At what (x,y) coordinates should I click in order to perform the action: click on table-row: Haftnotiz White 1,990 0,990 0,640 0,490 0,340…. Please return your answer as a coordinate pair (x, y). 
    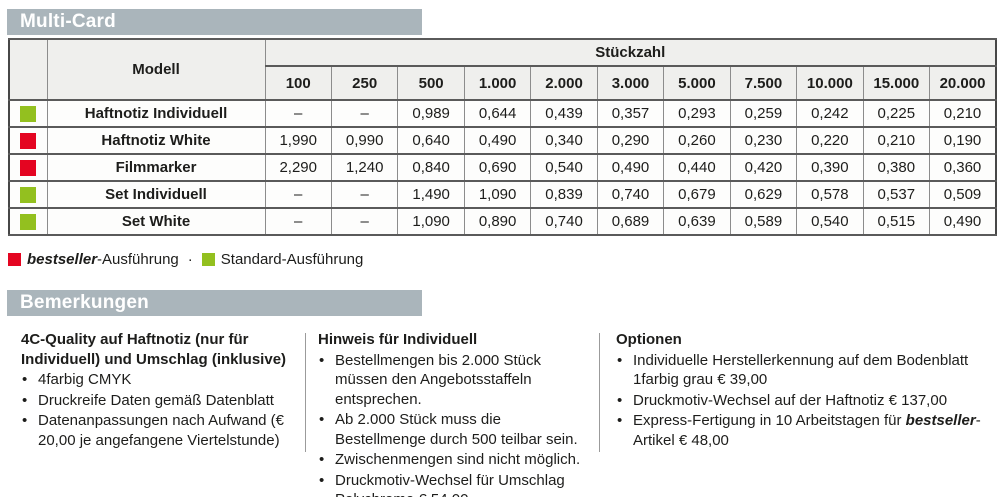
    Looking at the image, I should click on (502, 140).